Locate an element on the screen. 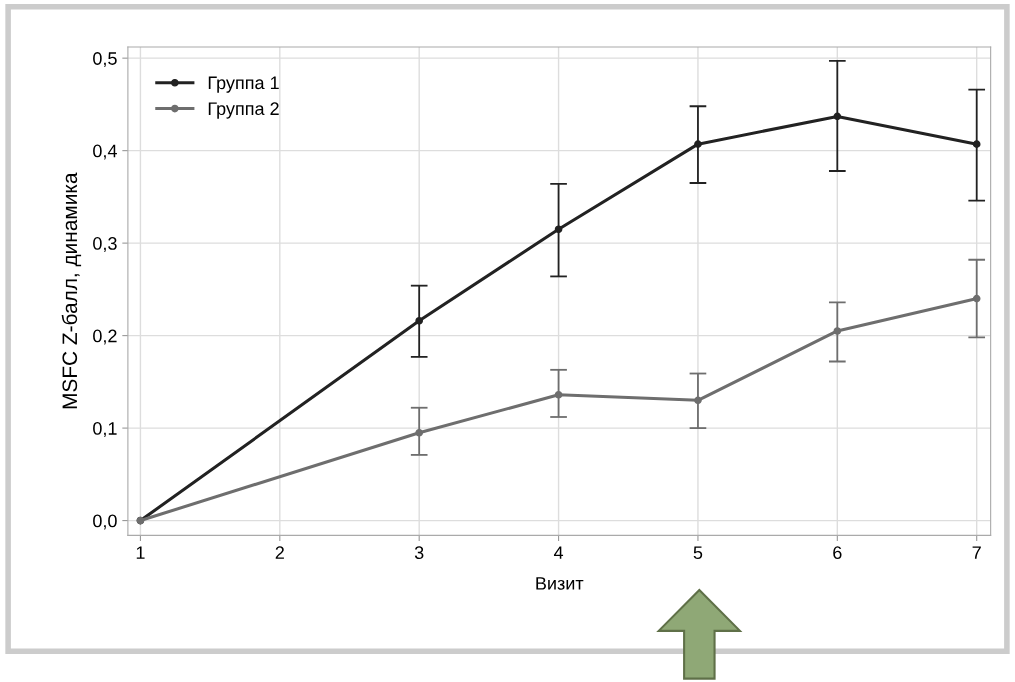 The height and width of the screenshot is (682, 1015). y-tick-label: 0,5 is located at coordinates (105, 60).